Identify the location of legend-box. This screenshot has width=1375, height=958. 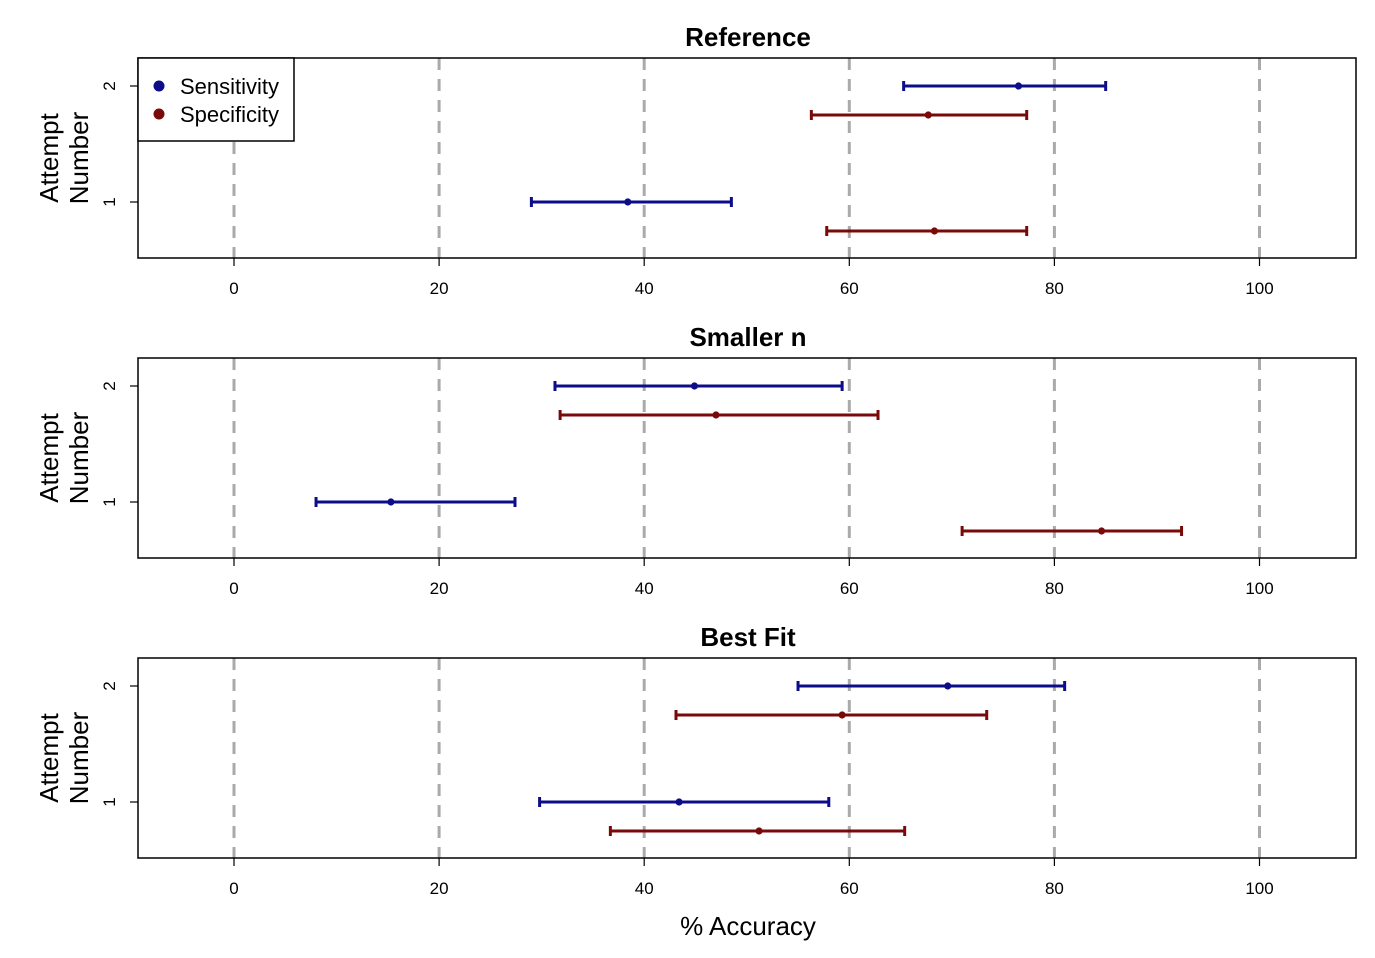
(216, 99).